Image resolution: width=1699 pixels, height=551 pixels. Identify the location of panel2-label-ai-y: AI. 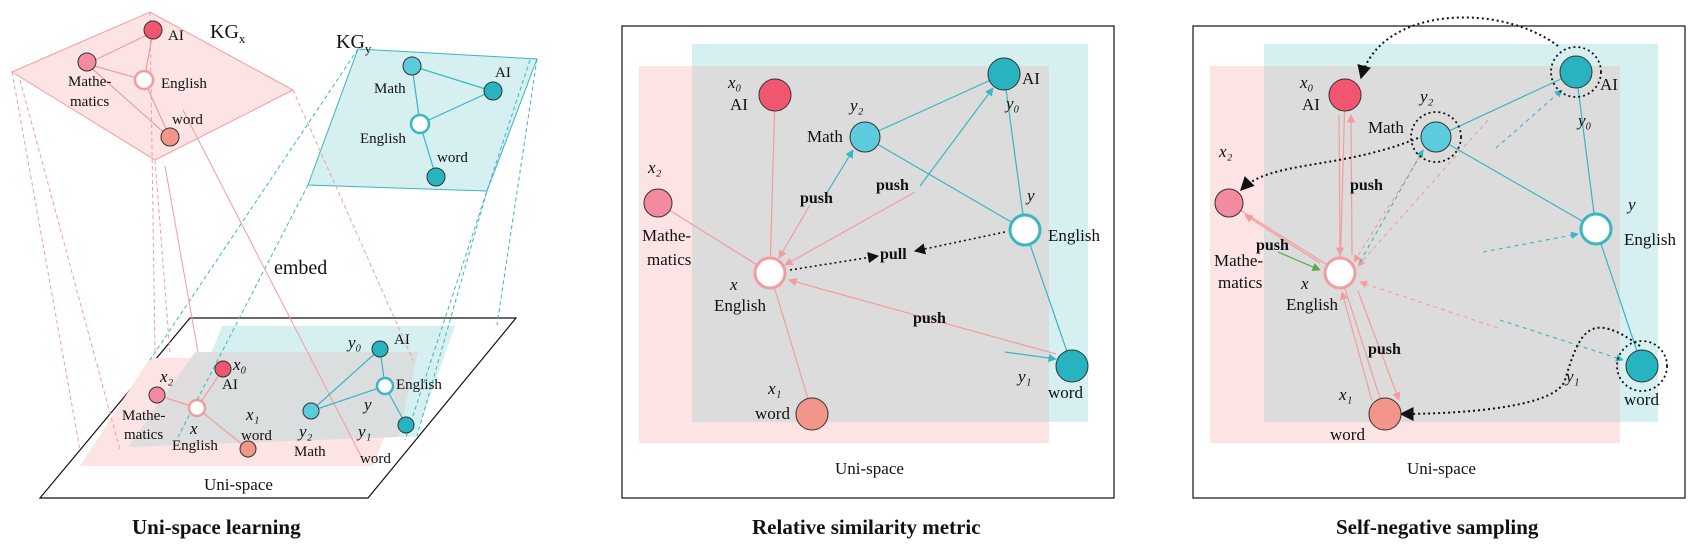
(1031, 78).